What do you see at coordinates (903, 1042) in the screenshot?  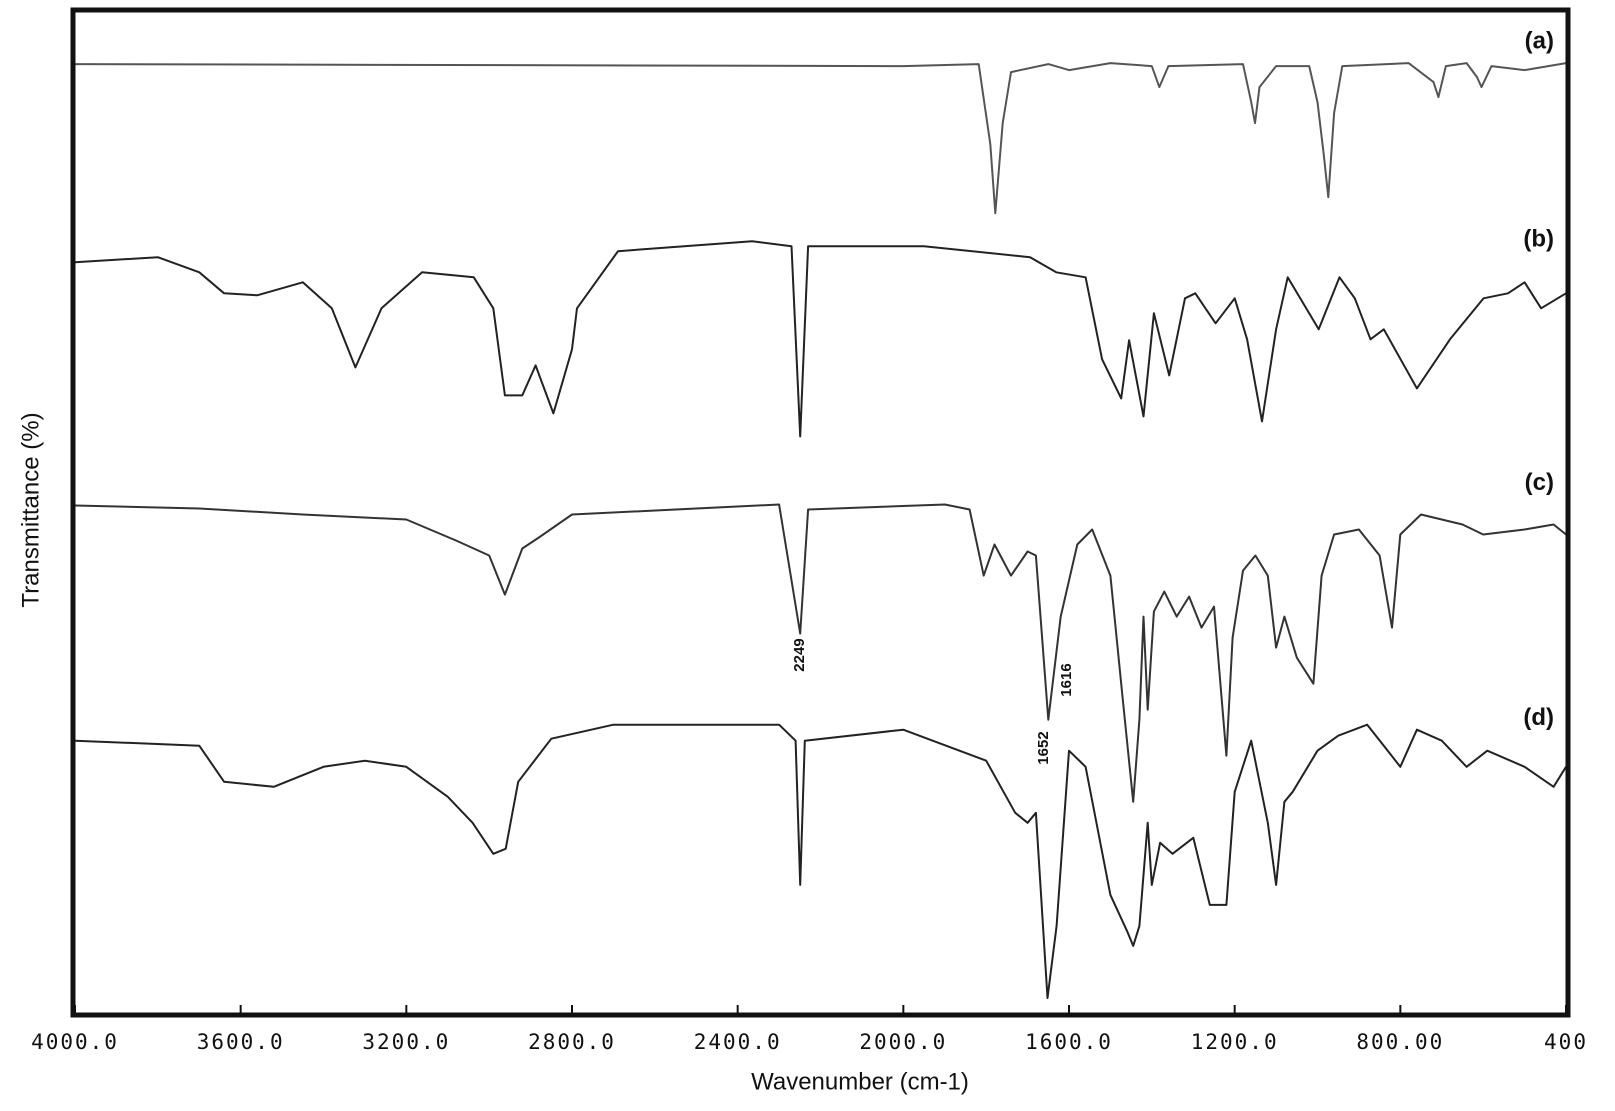 I see `x-tick-label: 2000.0` at bounding box center [903, 1042].